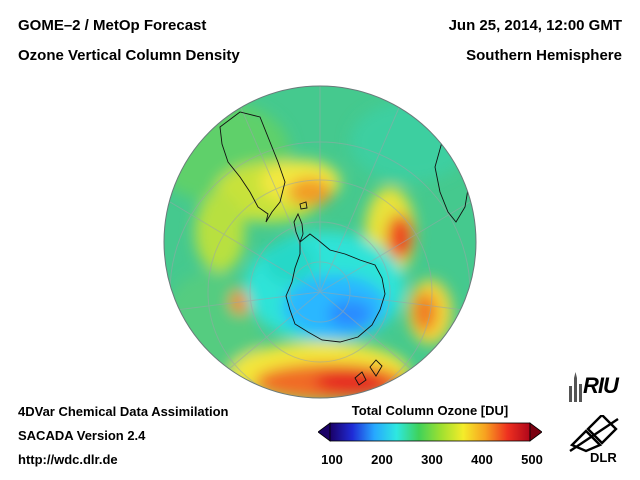  I want to click on dlr-logo-text: DLR, so click(603, 457).